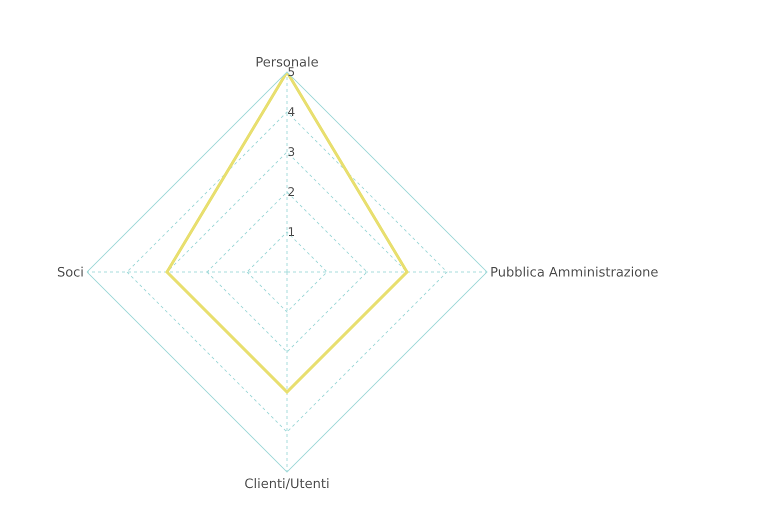 This screenshot has width=772, height=528. What do you see at coordinates (574, 273) in the screenshot?
I see `spoke-label: Pubblica Amministrazione` at bounding box center [574, 273].